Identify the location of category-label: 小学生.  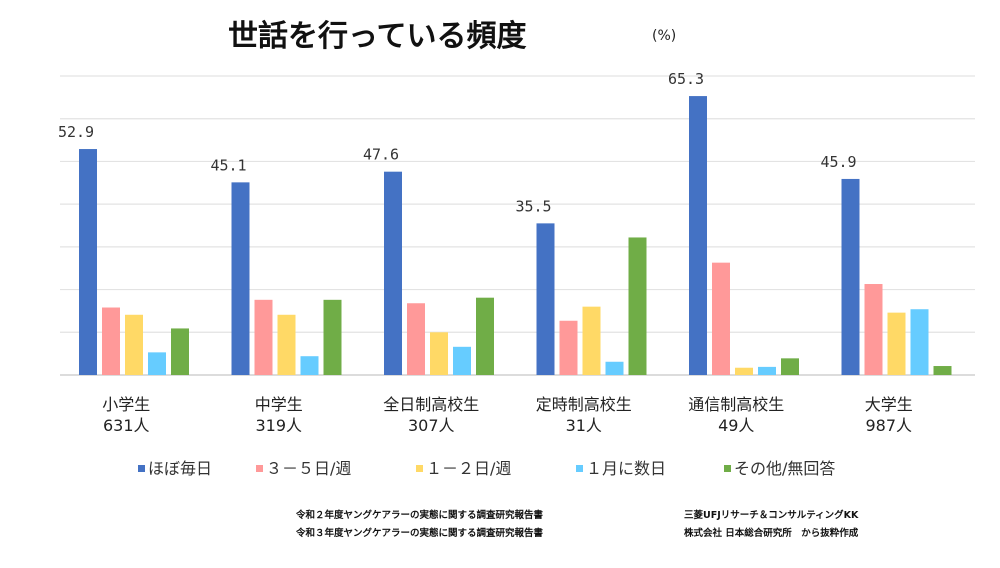
(126, 404).